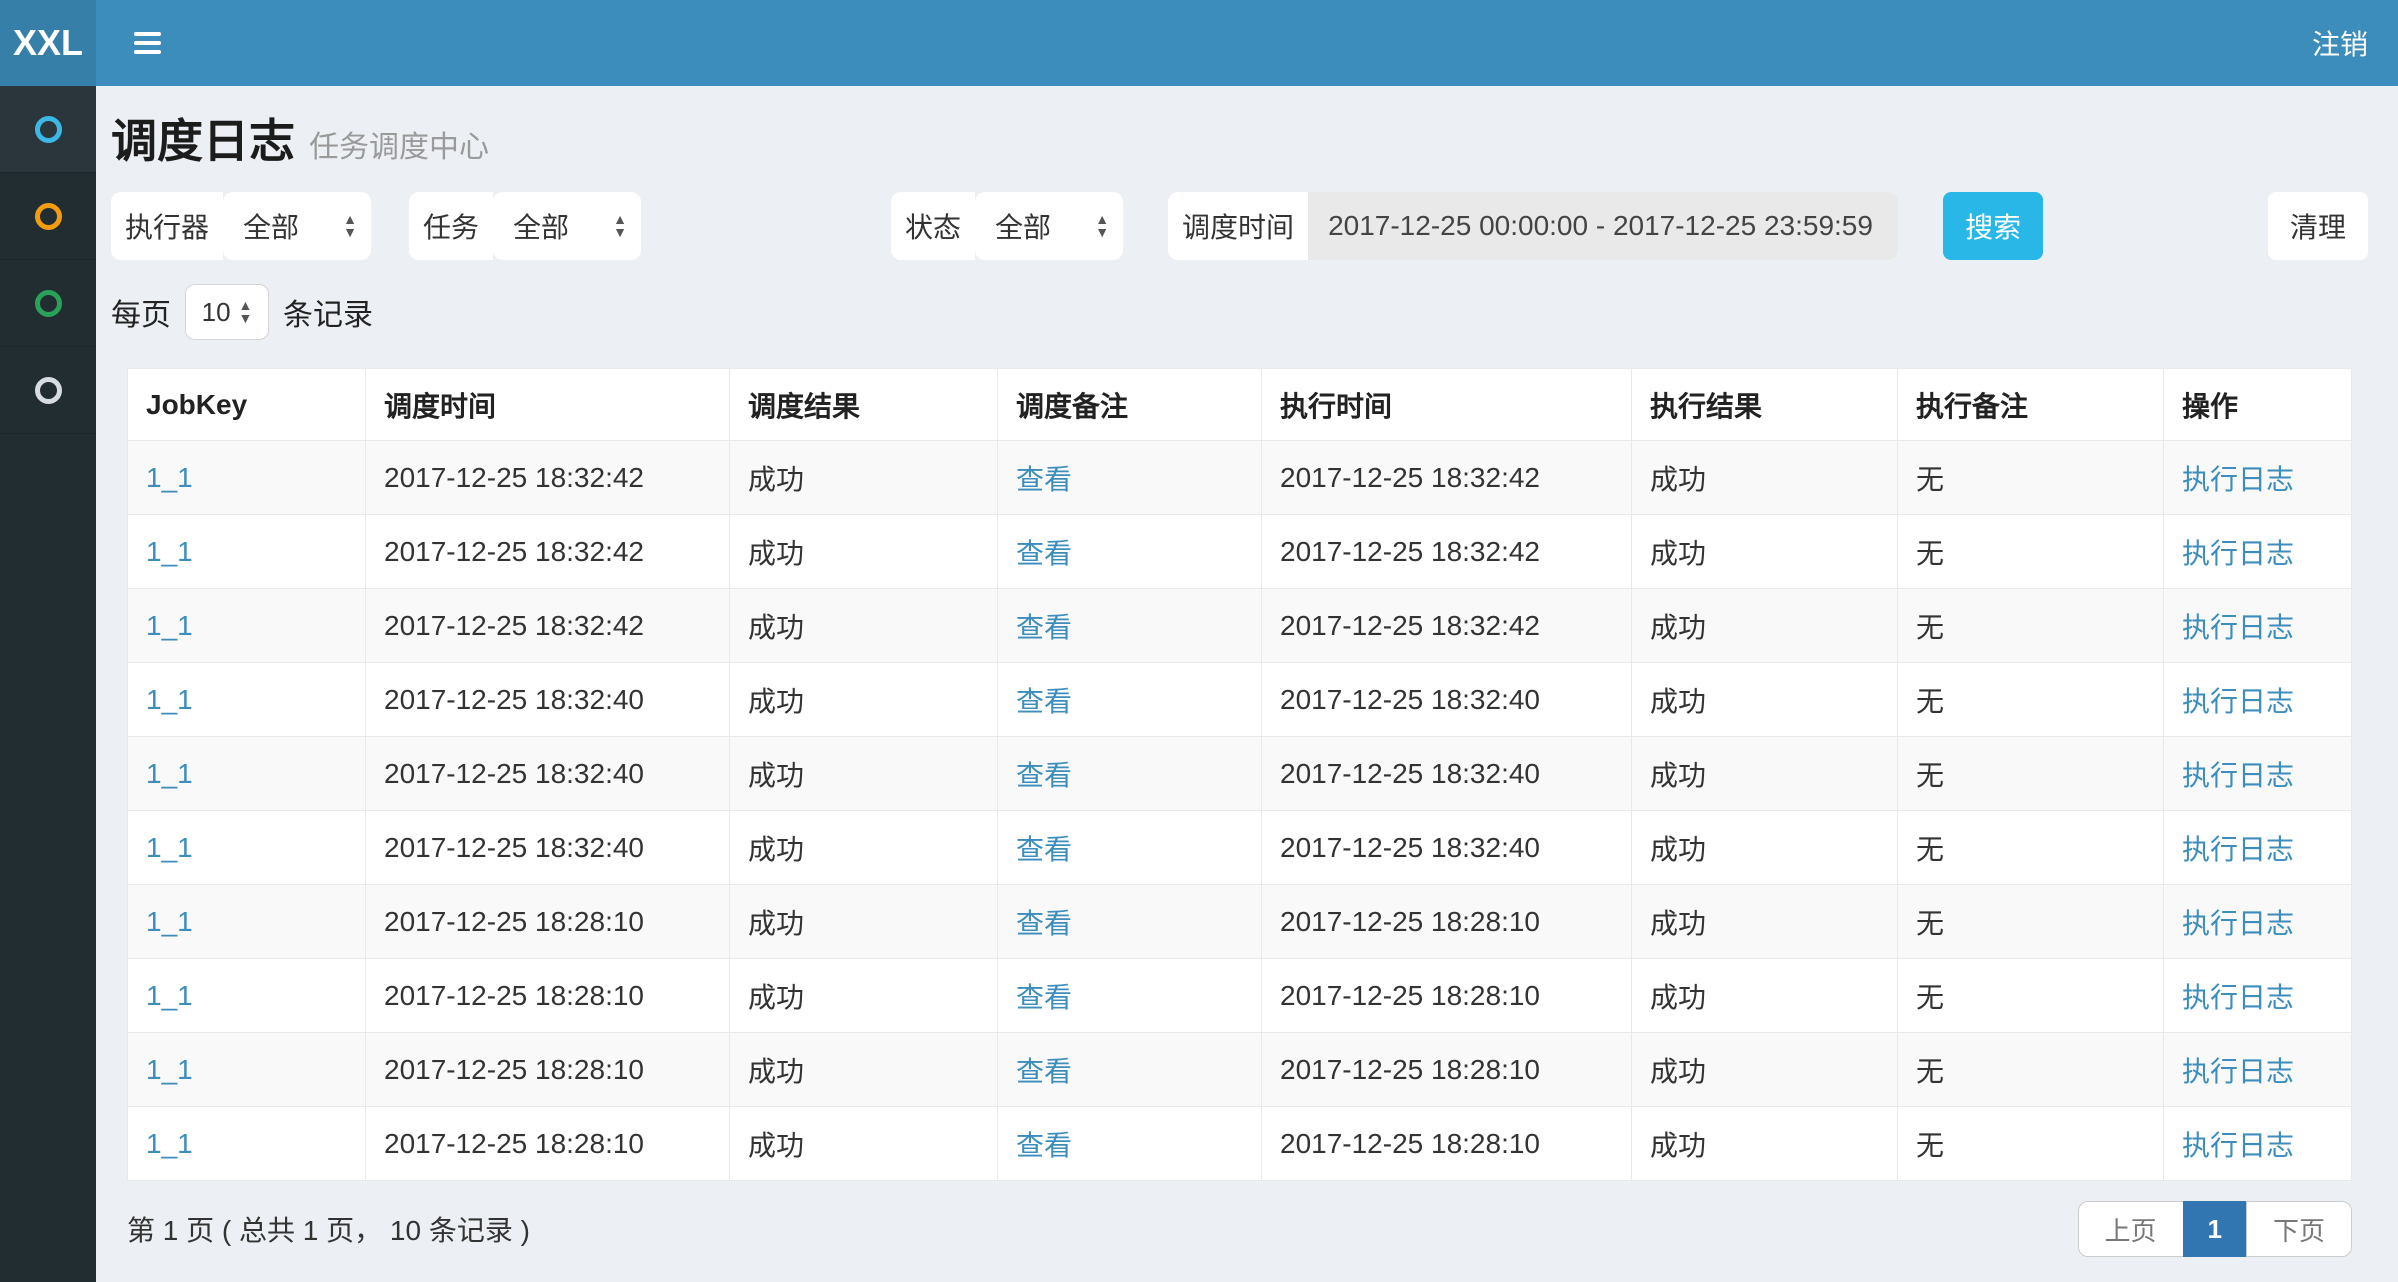 The image size is (2398, 1282). Describe the element at coordinates (141, 315) in the screenshot. I see `page-size-prefix: 每页` at that location.